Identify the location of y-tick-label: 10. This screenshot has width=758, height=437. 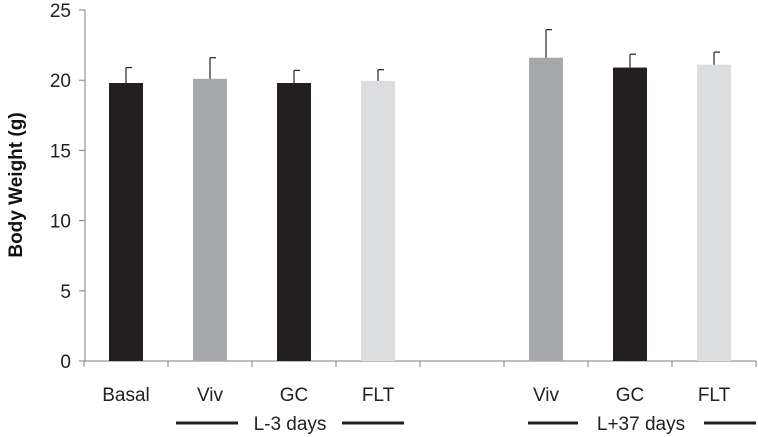
(60, 222).